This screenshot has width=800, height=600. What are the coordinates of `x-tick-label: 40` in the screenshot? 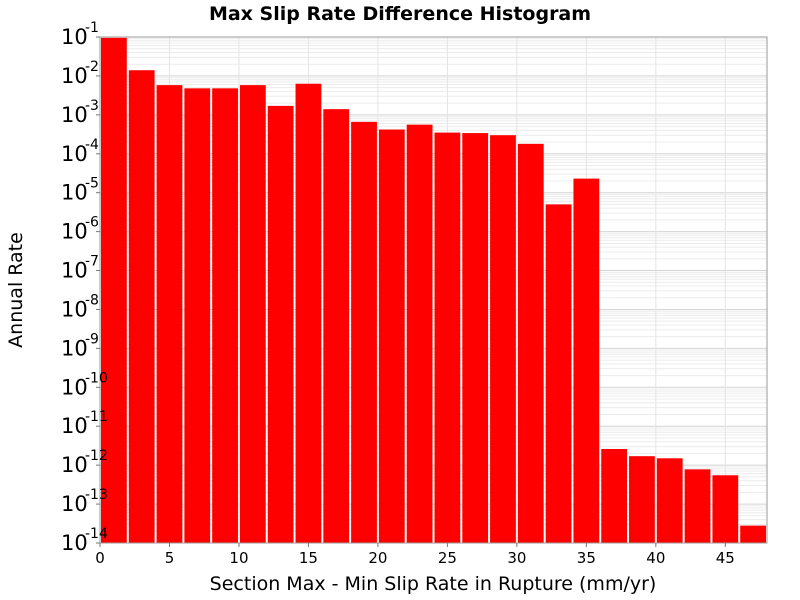 It's located at (655, 558).